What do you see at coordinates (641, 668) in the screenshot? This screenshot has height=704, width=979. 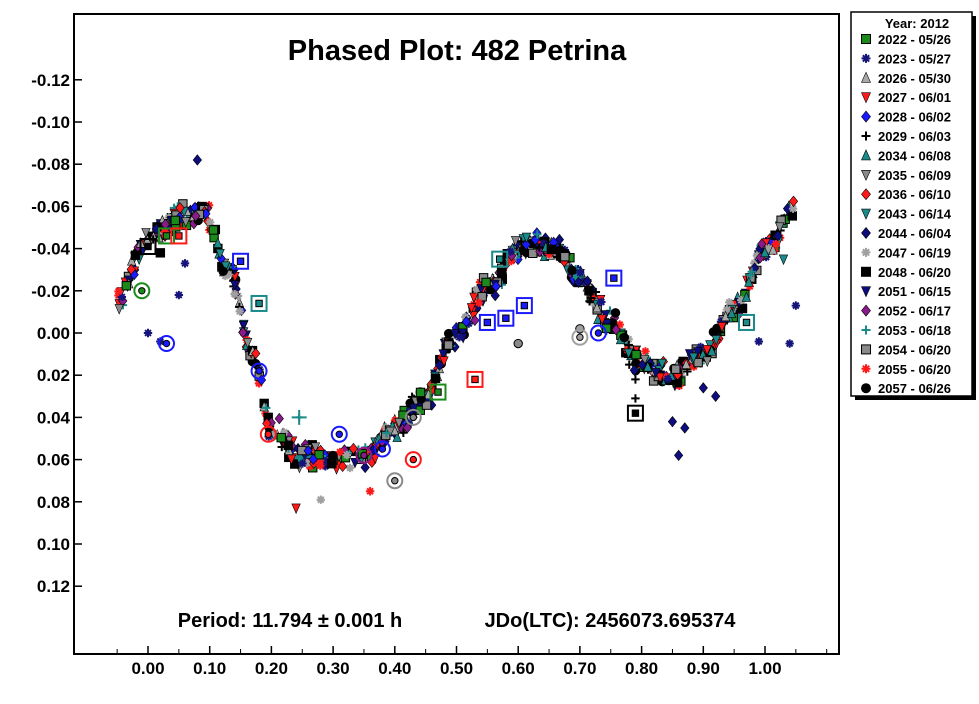 I see `x-tick-label: 0.80` at bounding box center [641, 668].